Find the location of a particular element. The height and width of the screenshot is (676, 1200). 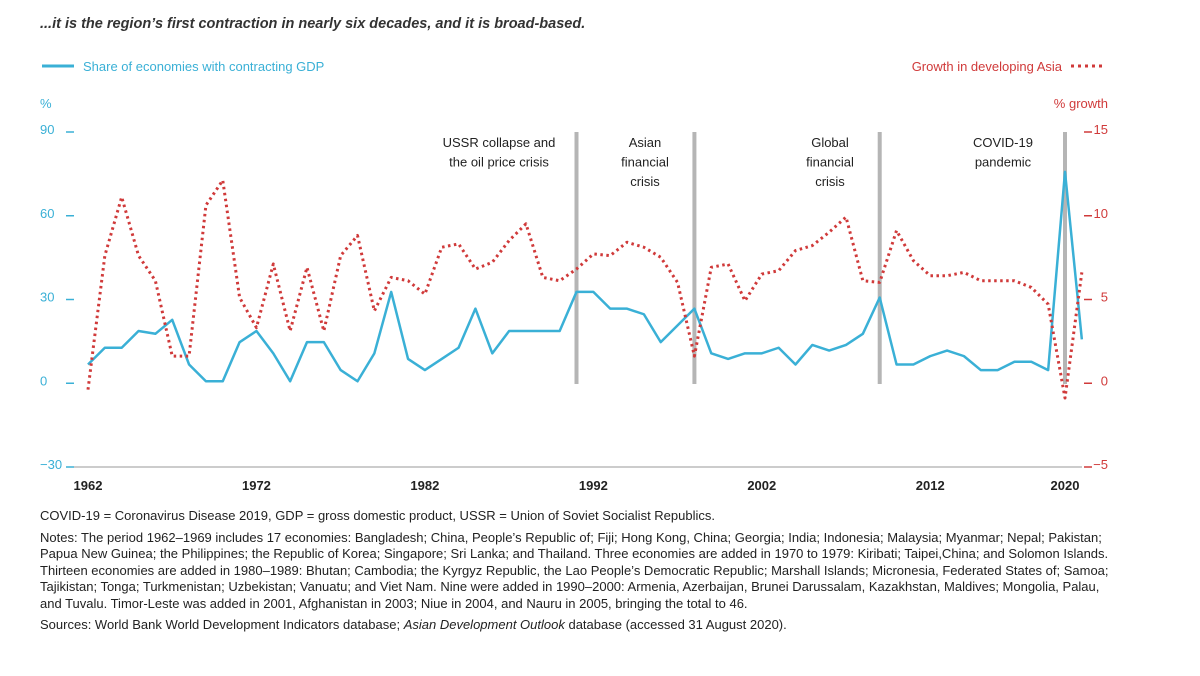

left-tick-label: 60 is located at coordinates (47, 213).